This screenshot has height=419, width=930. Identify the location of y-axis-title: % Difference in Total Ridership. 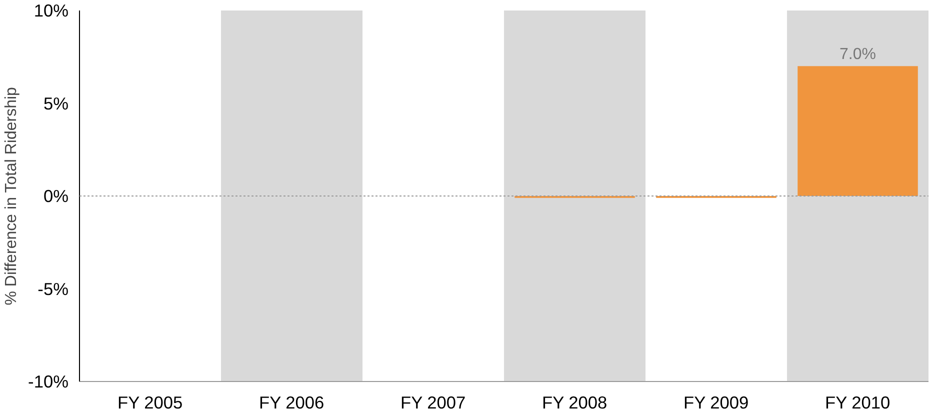
(11, 196).